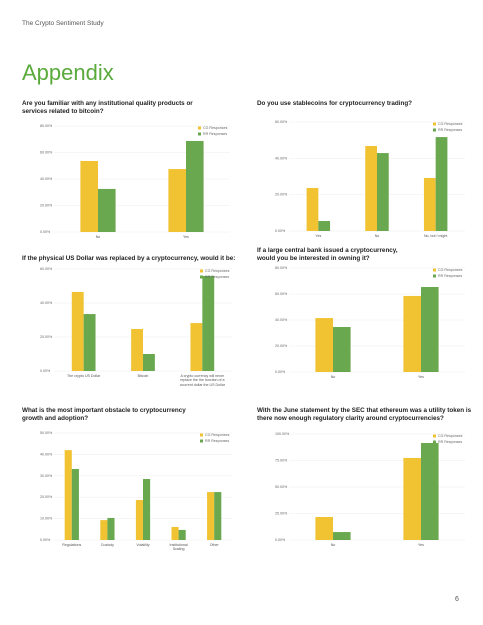 This screenshot has width=483, height=625. I want to click on y-tick-label: 50.00%, so click(281, 487).